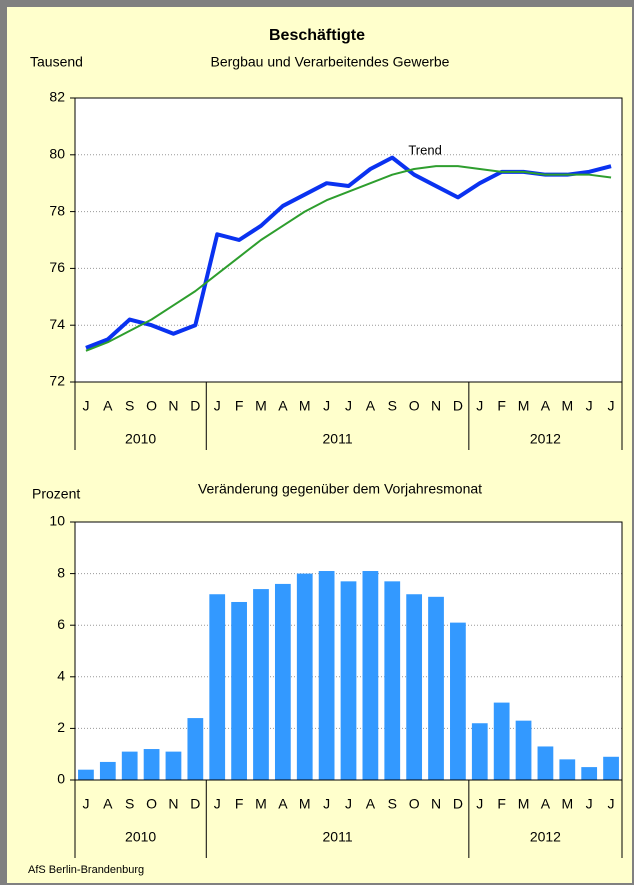 The height and width of the screenshot is (885, 634). I want to click on y-tick-label: 72, so click(57, 381).